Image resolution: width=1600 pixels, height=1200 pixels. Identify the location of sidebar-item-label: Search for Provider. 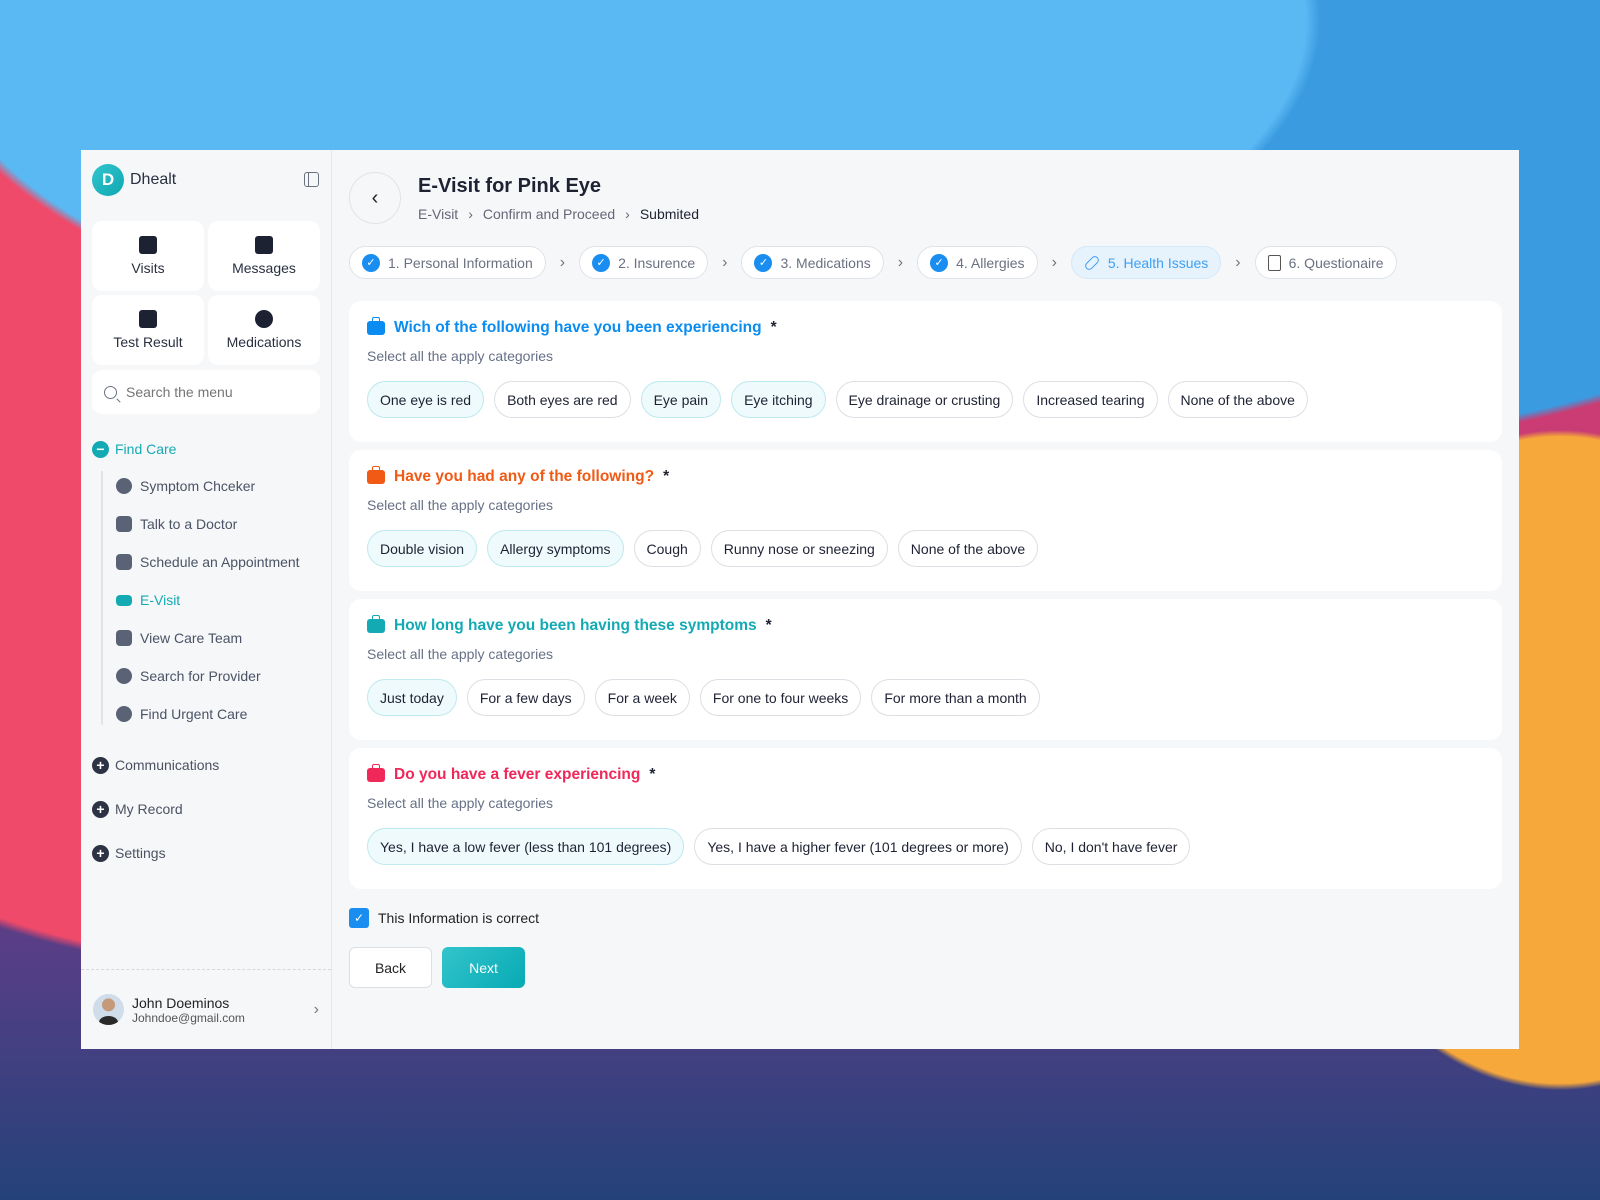
(200, 676).